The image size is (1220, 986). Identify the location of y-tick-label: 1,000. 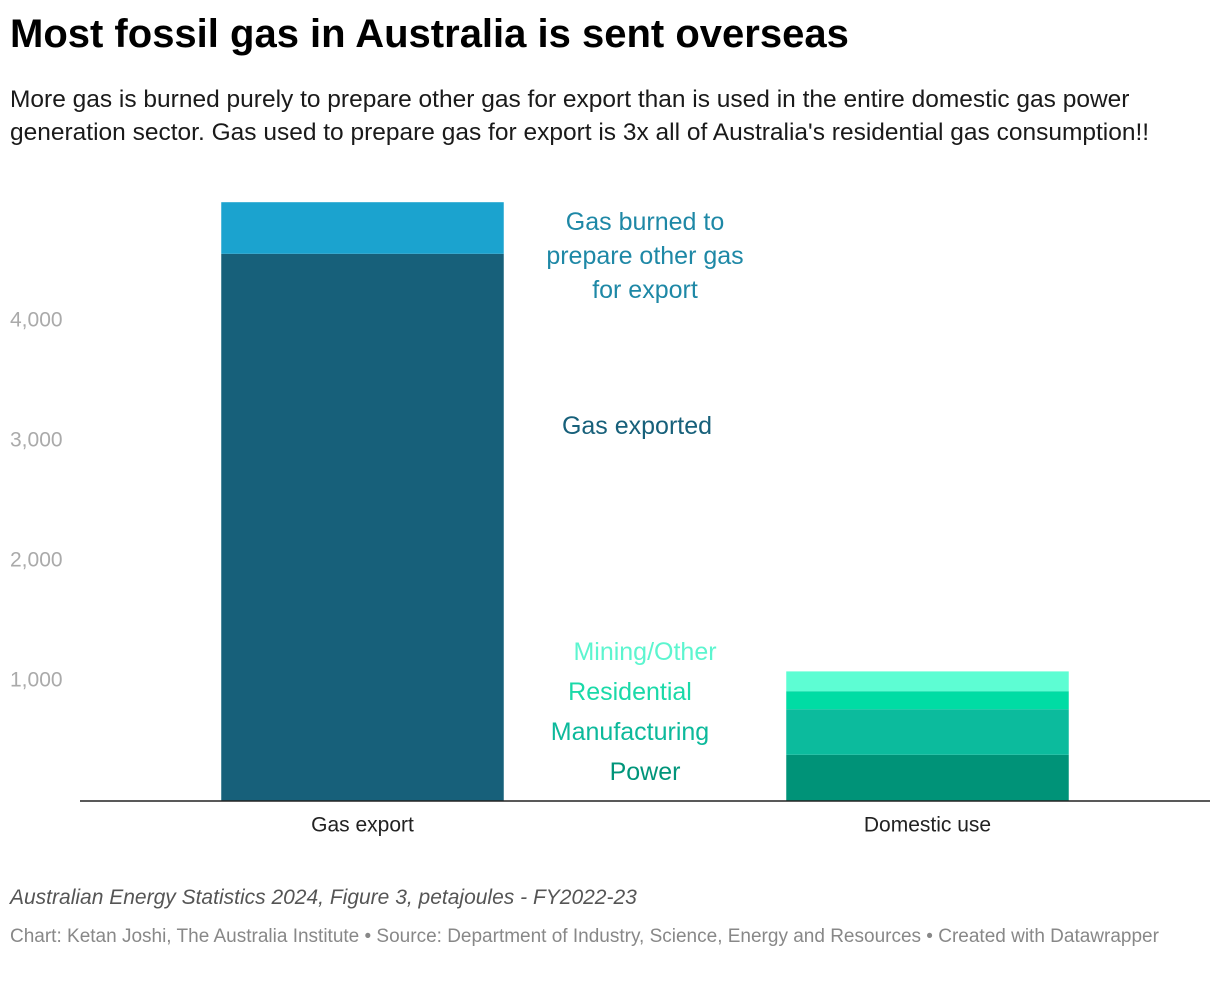
(36, 680).